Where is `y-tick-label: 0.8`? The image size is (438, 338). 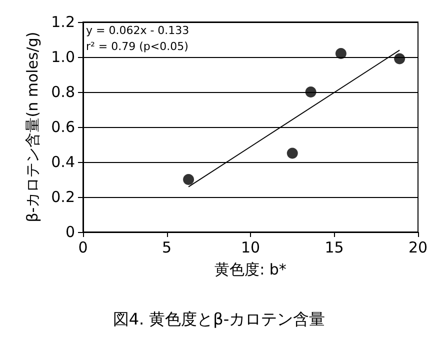
y-tick-label: 0.8 is located at coordinates (63, 92).